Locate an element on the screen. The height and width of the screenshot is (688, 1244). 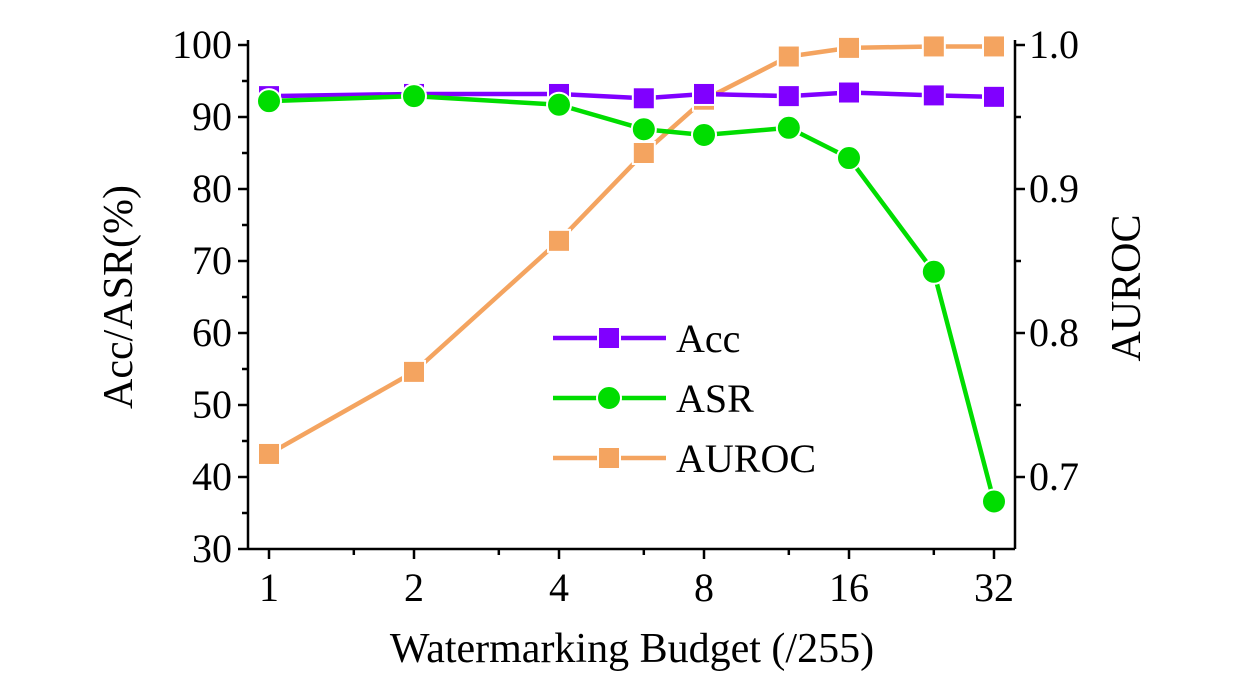
x-tick-label: 1 is located at coordinates (269, 587).